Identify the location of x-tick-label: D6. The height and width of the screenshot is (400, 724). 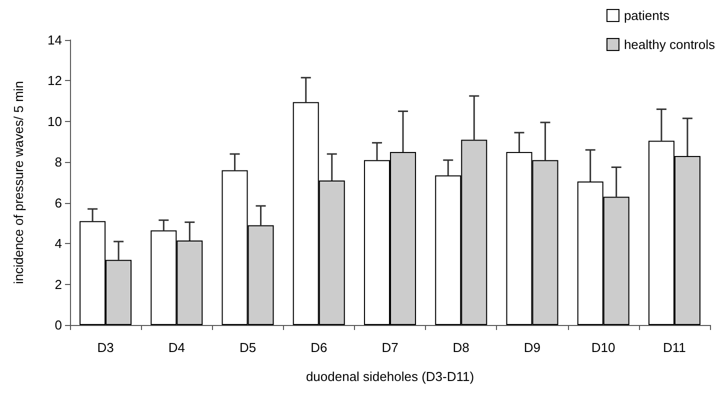
(319, 347).